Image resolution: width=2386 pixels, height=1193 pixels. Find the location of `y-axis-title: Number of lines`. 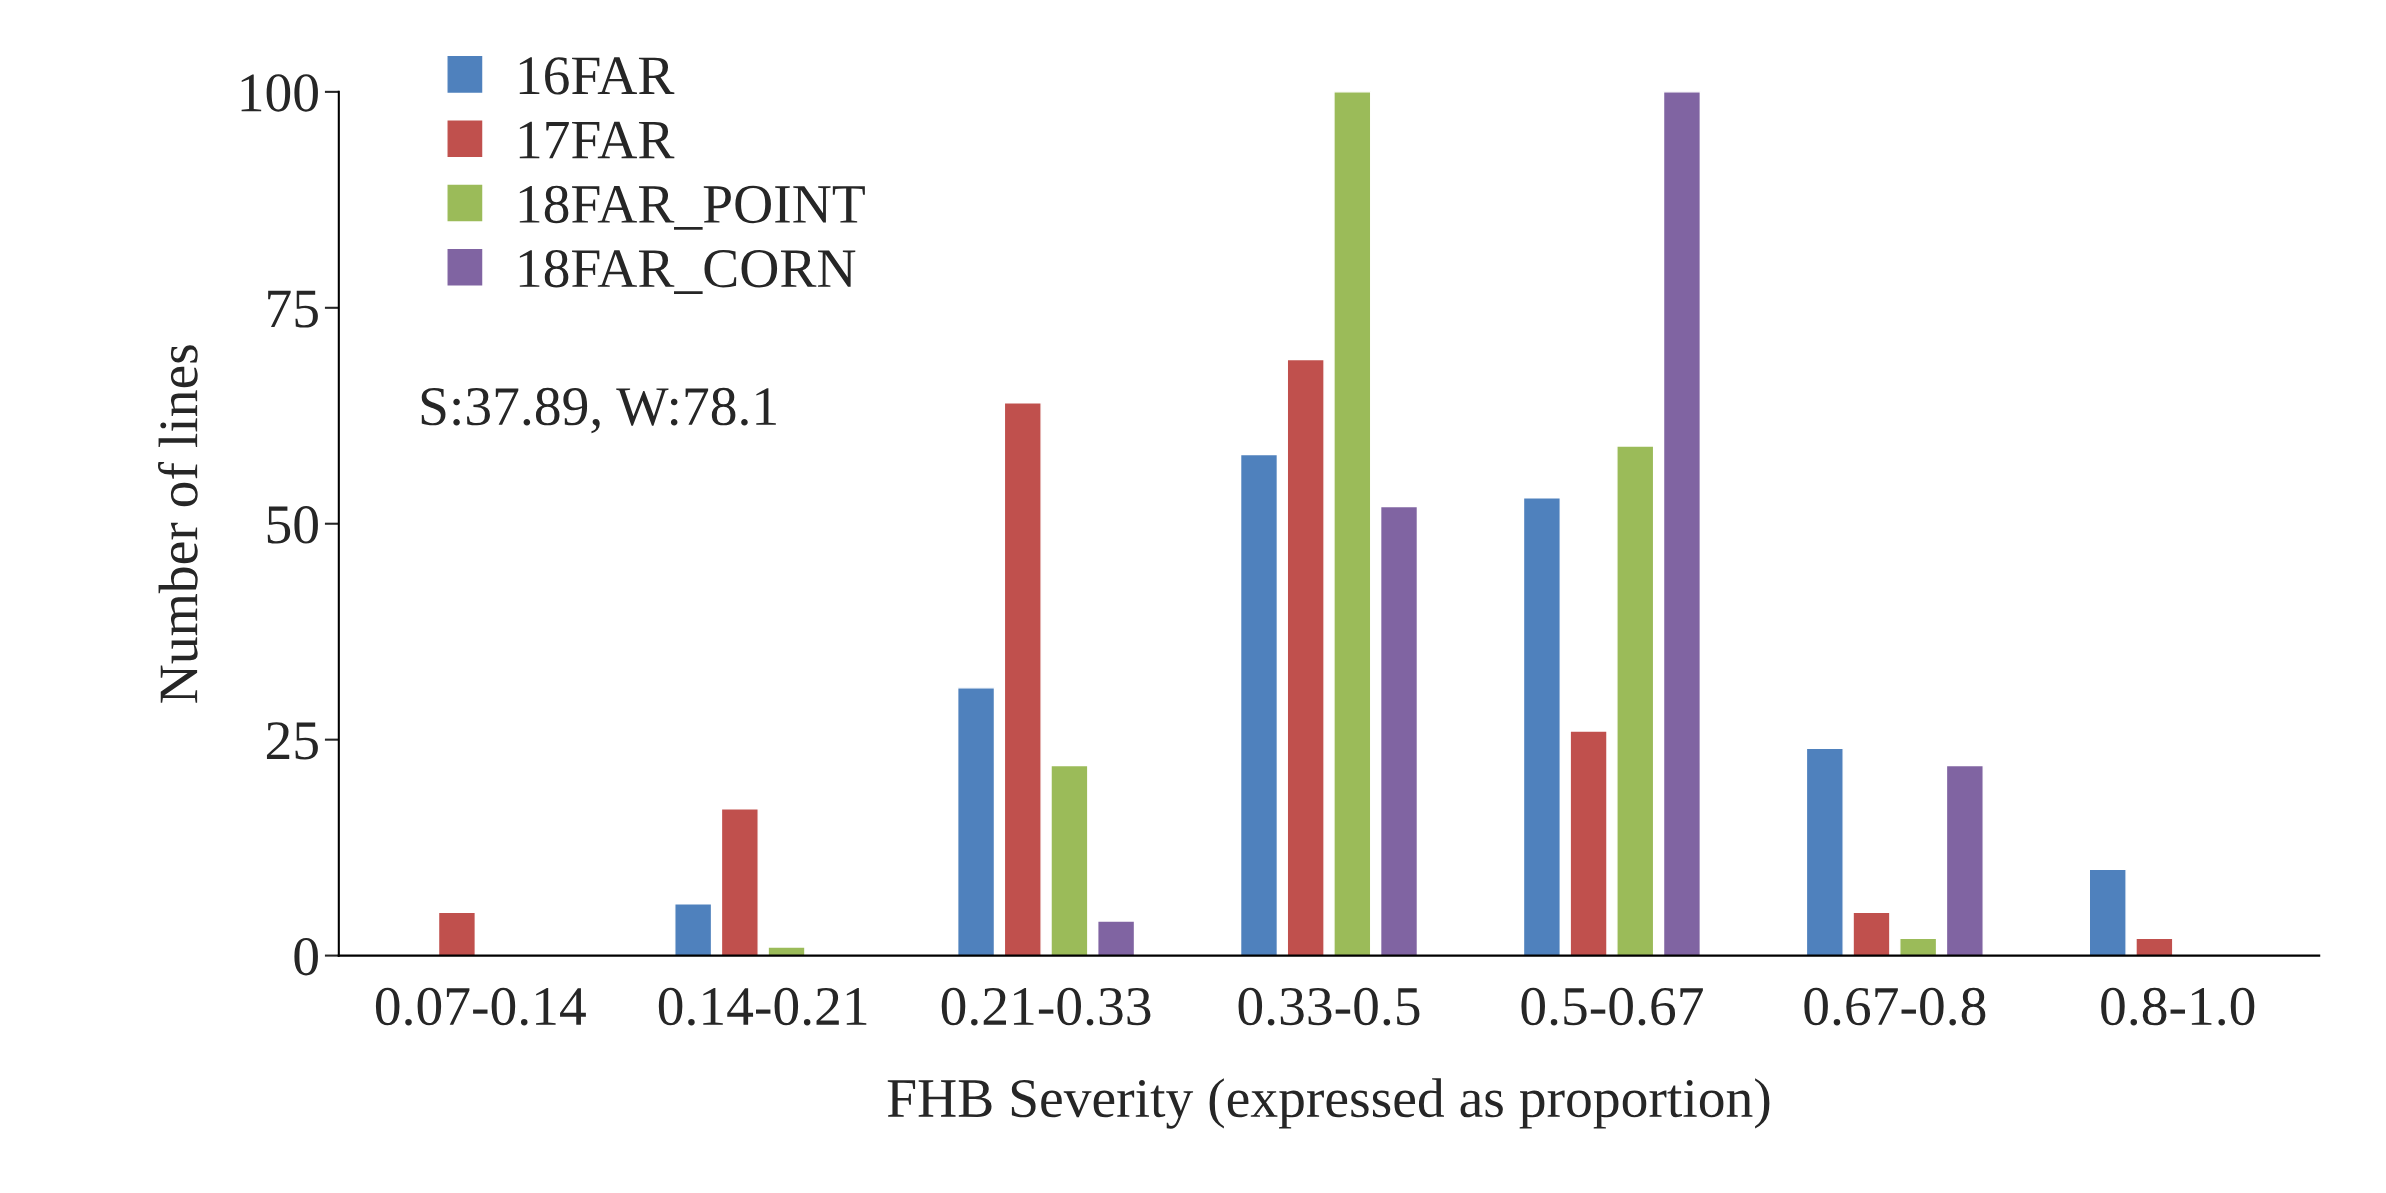

y-axis-title: Number of lines is located at coordinates (178, 524).